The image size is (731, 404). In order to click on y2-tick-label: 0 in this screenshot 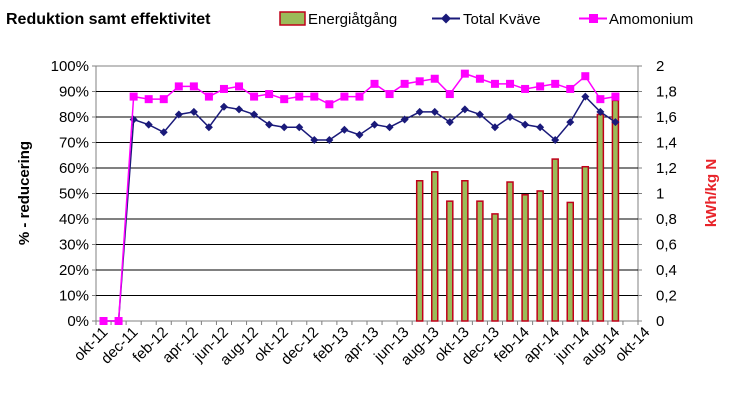, I will do `click(660, 321)`.